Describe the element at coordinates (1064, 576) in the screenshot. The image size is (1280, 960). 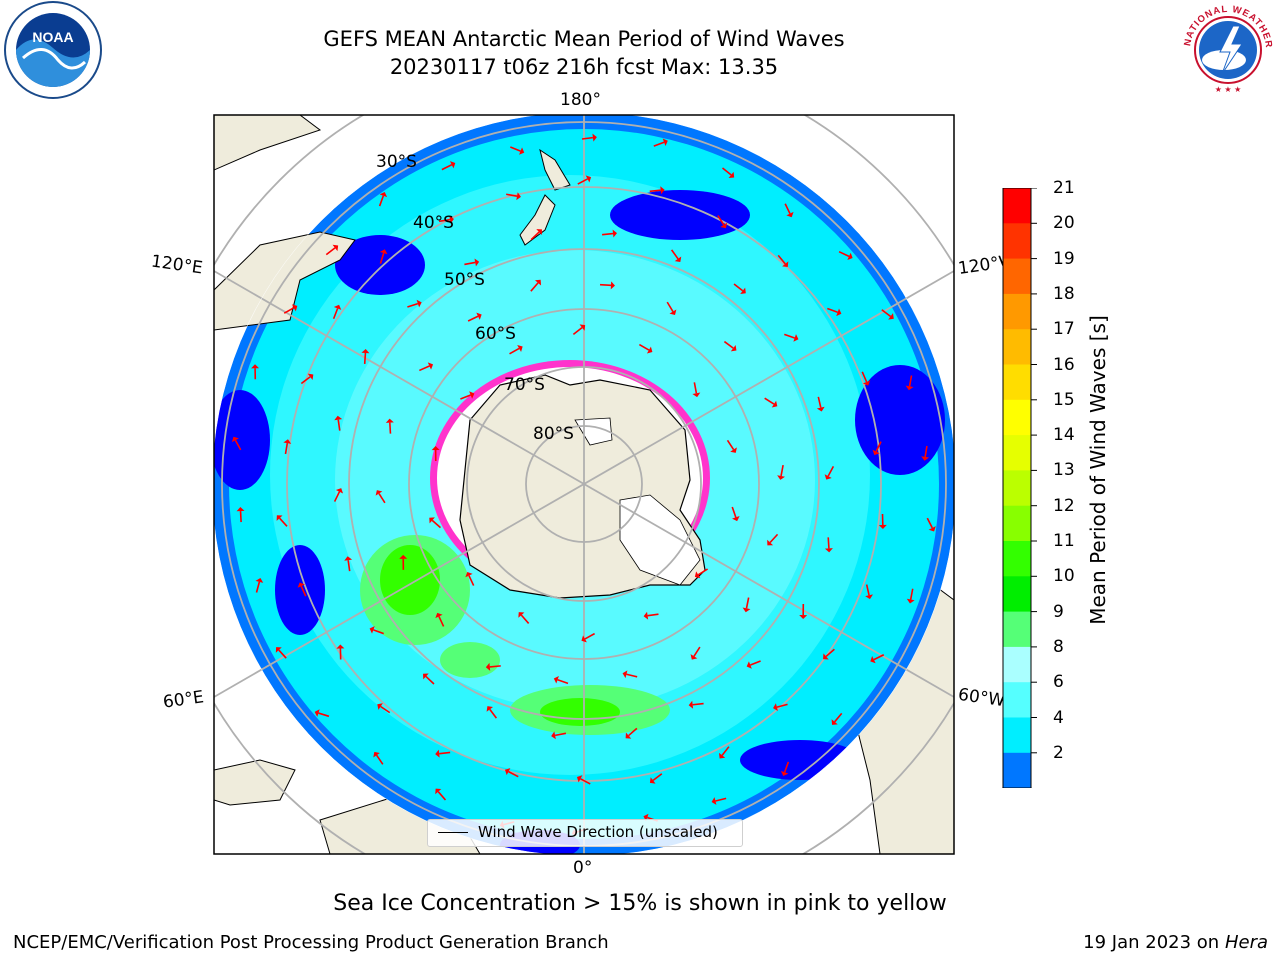
I see `colorbar-tick-label: 10` at that location.